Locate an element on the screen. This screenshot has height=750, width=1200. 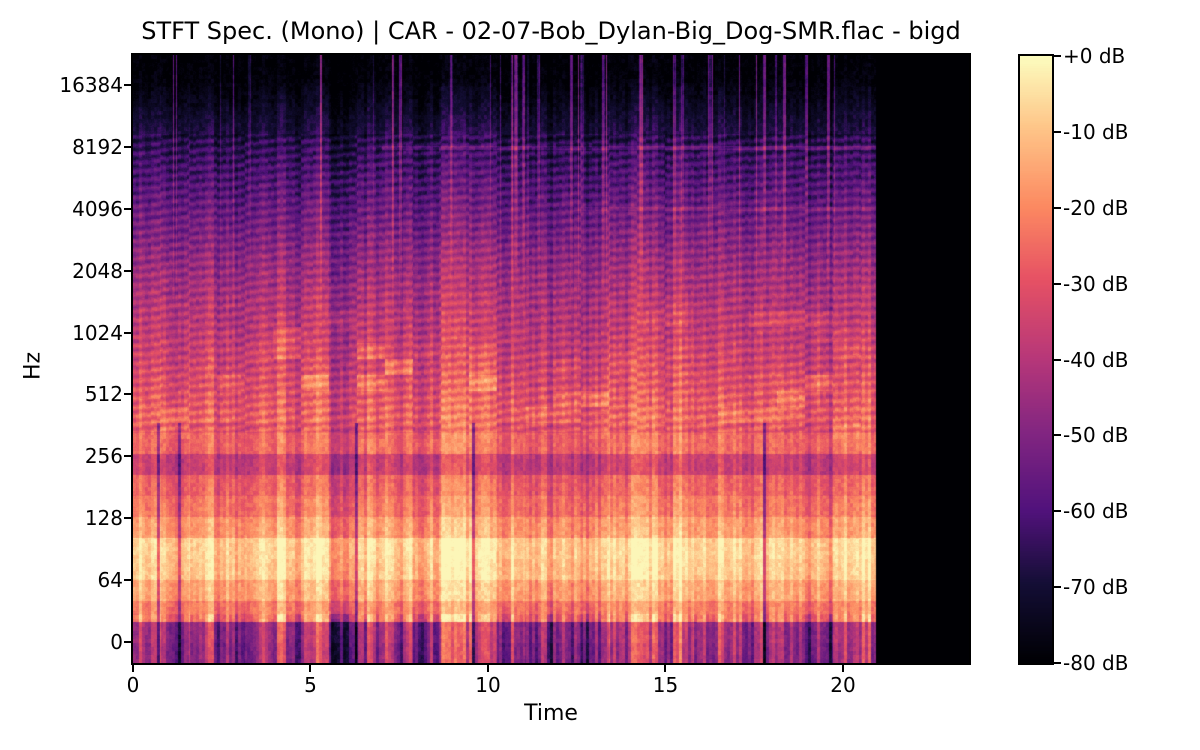
colorbar-tick-label: -60 dB is located at coordinates (1096, 511).